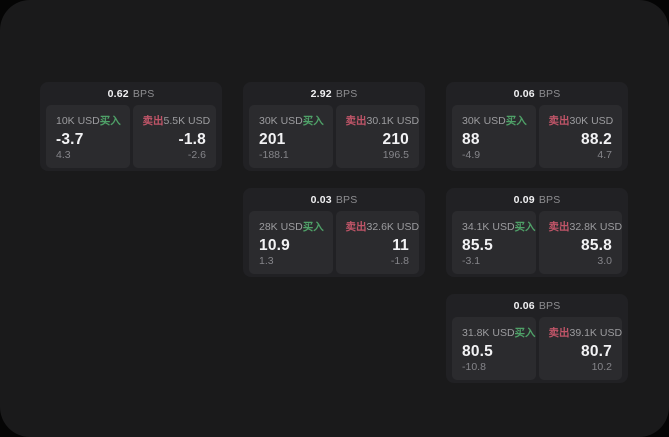 This screenshot has width=669, height=437. Describe the element at coordinates (604, 155) in the screenshot. I see `sell-delta: 4.7` at that location.